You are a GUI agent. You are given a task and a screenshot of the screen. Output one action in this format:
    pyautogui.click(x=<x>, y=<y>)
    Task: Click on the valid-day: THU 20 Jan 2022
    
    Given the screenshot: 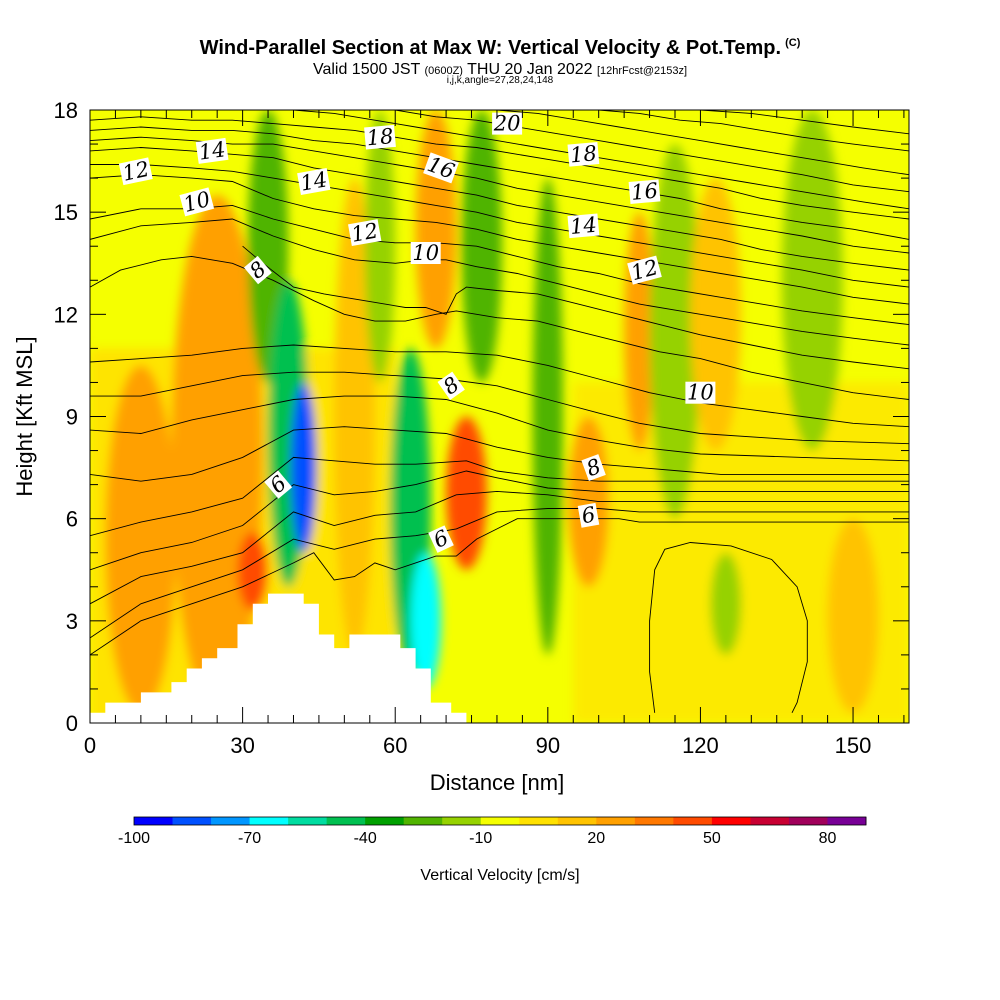 What is the action you would take?
    pyautogui.click(x=530, y=69)
    